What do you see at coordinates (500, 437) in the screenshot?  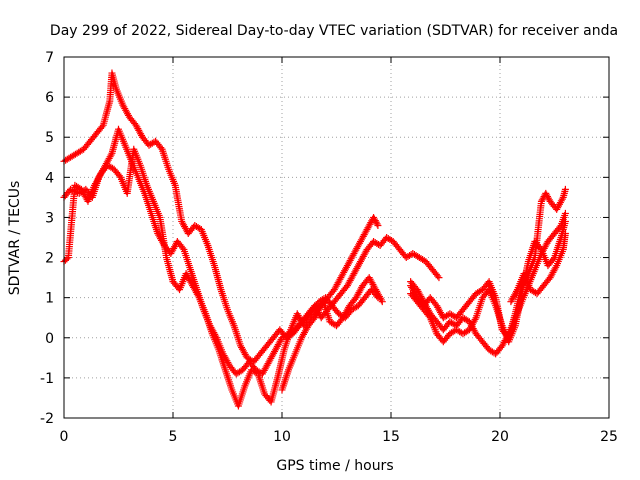 I see `x-tick-label: 20` at bounding box center [500, 437].